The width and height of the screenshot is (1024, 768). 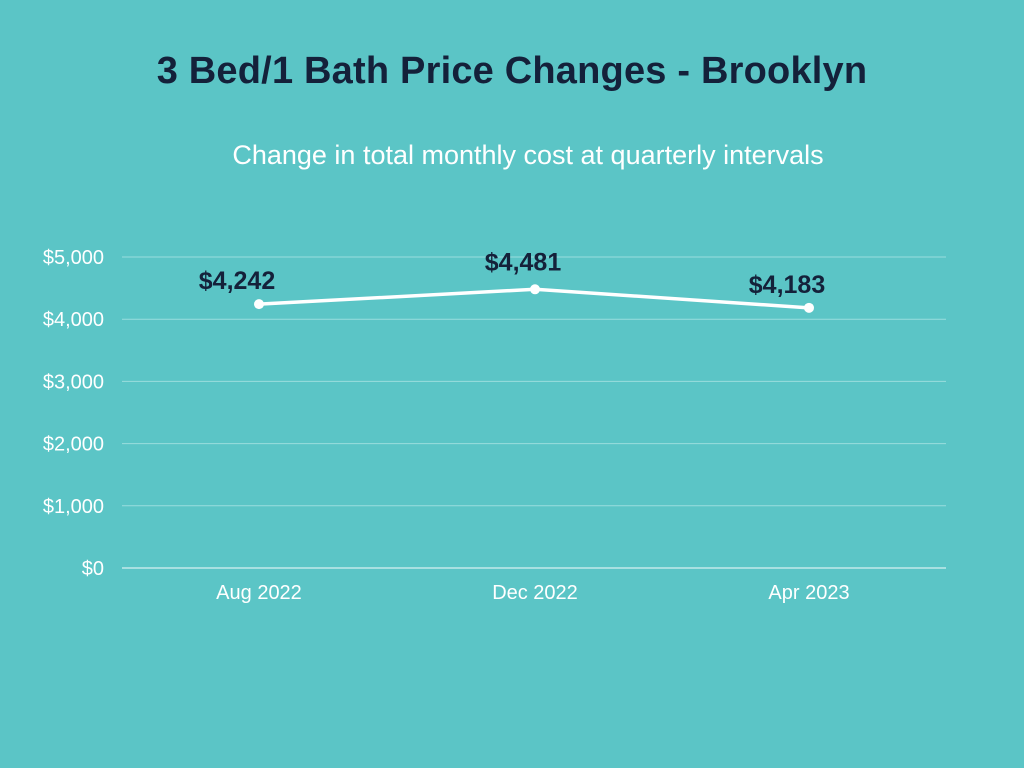 What do you see at coordinates (73, 445) in the screenshot?
I see `y-tick-label: $2,000` at bounding box center [73, 445].